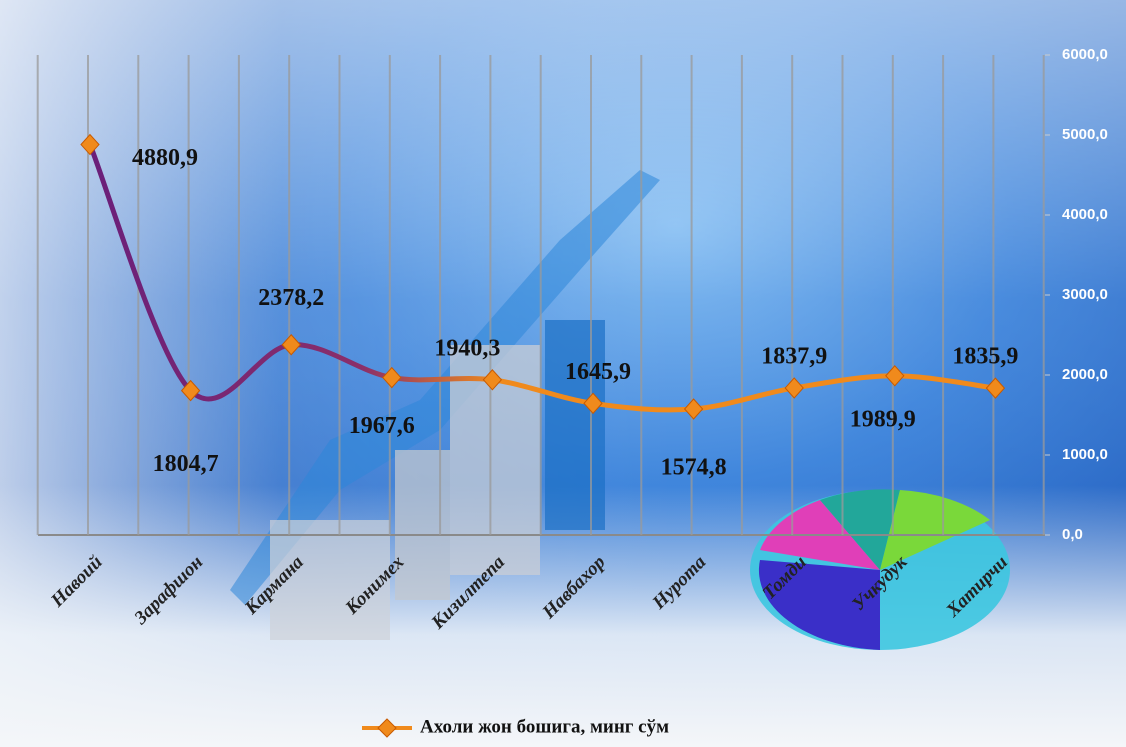 This screenshot has width=1126, height=747. I want to click on x-tick-label: Нурота, so click(679, 582).